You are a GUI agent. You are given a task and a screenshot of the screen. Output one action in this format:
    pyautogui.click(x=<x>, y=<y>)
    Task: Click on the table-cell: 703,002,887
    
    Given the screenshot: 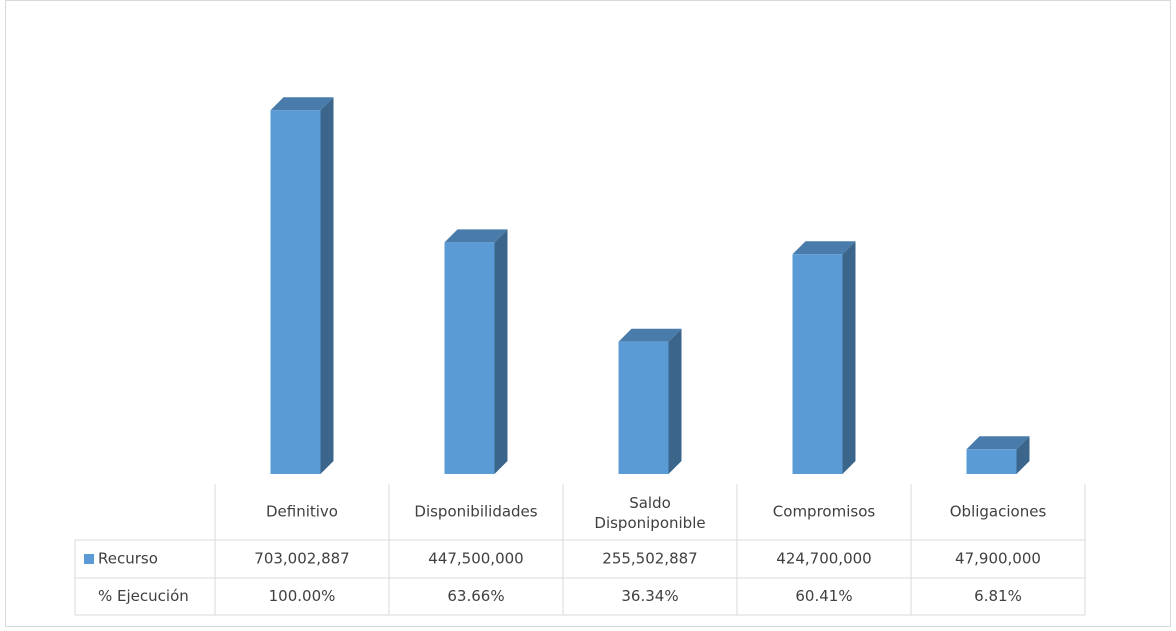 What is the action you would take?
    pyautogui.click(x=301, y=559)
    